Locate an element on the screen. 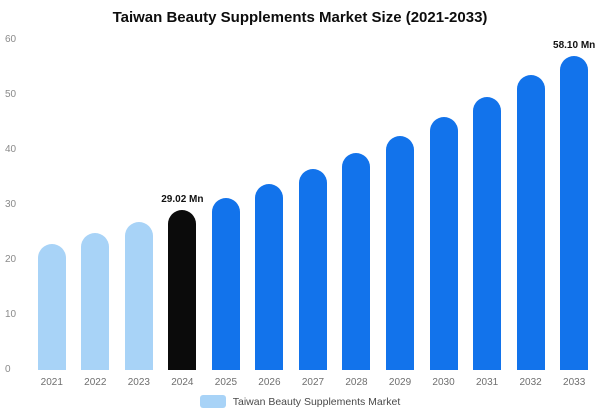 The height and width of the screenshot is (416, 600). y-tick-30: 30 is located at coordinates (11, 204).